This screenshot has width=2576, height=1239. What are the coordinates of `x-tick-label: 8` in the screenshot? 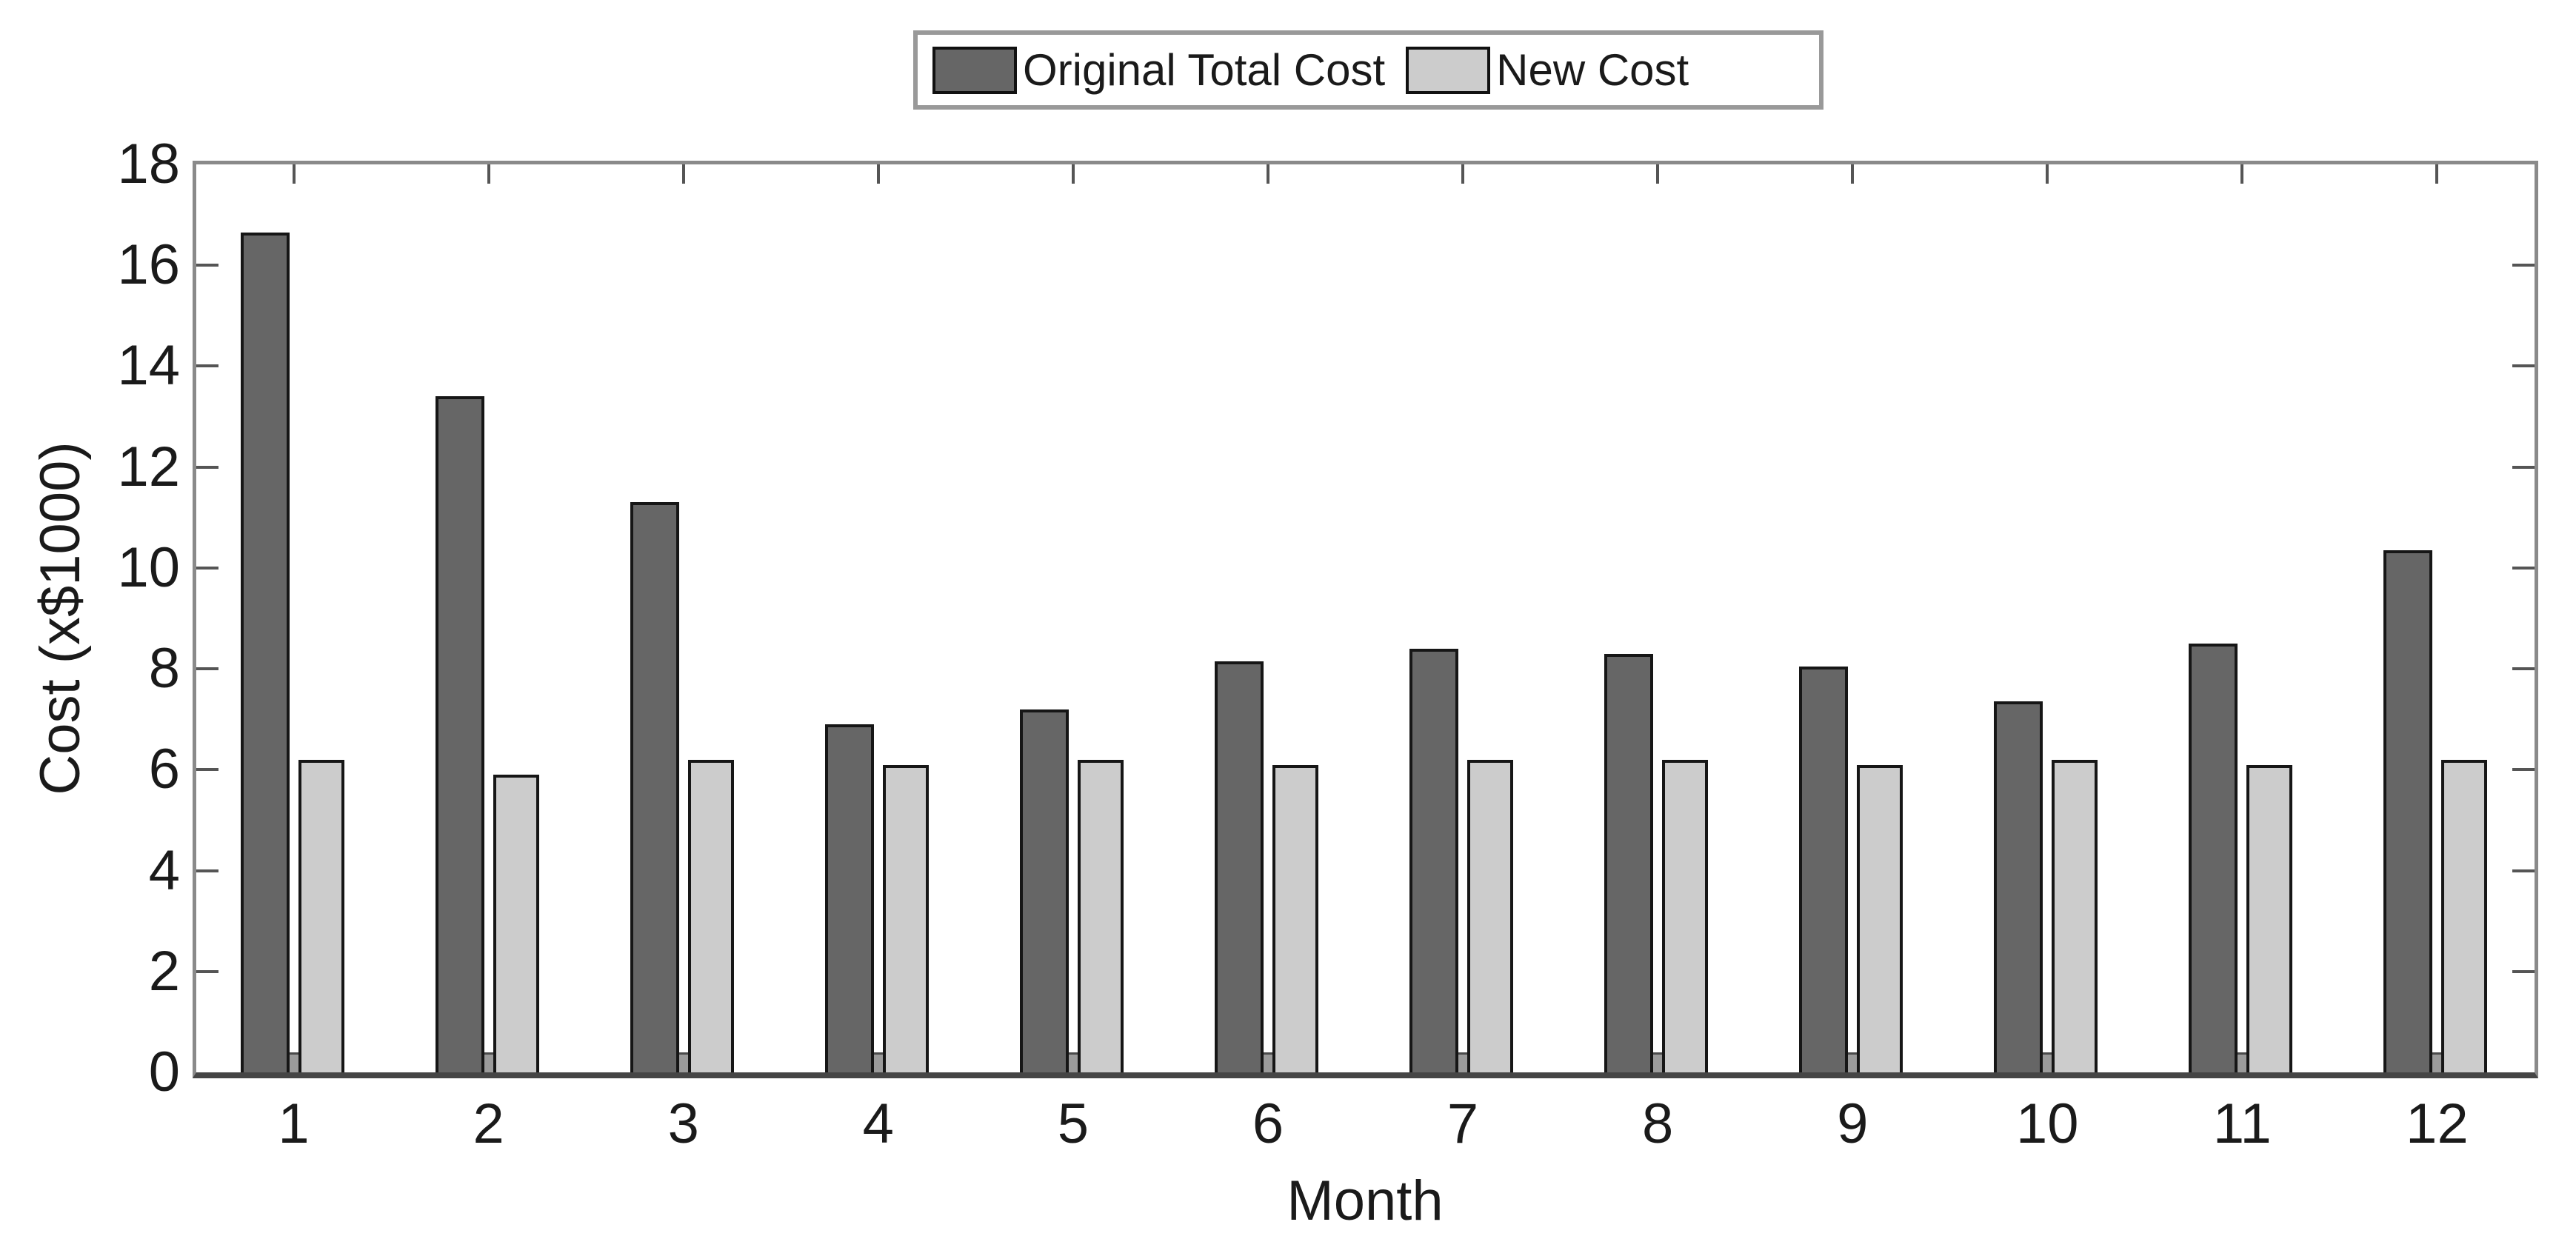 It's located at (1657, 1123).